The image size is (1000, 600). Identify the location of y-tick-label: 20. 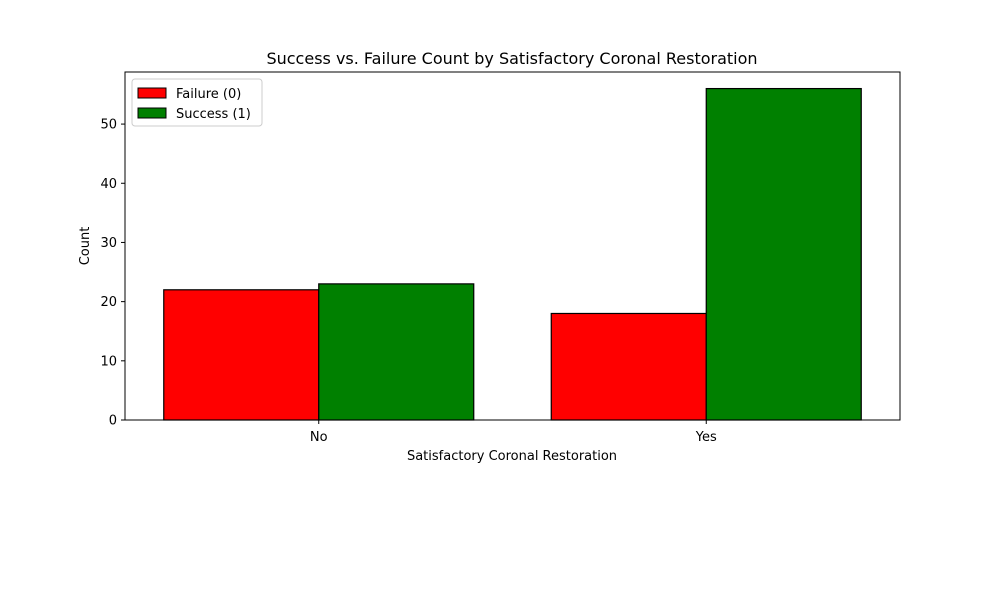
(108, 302).